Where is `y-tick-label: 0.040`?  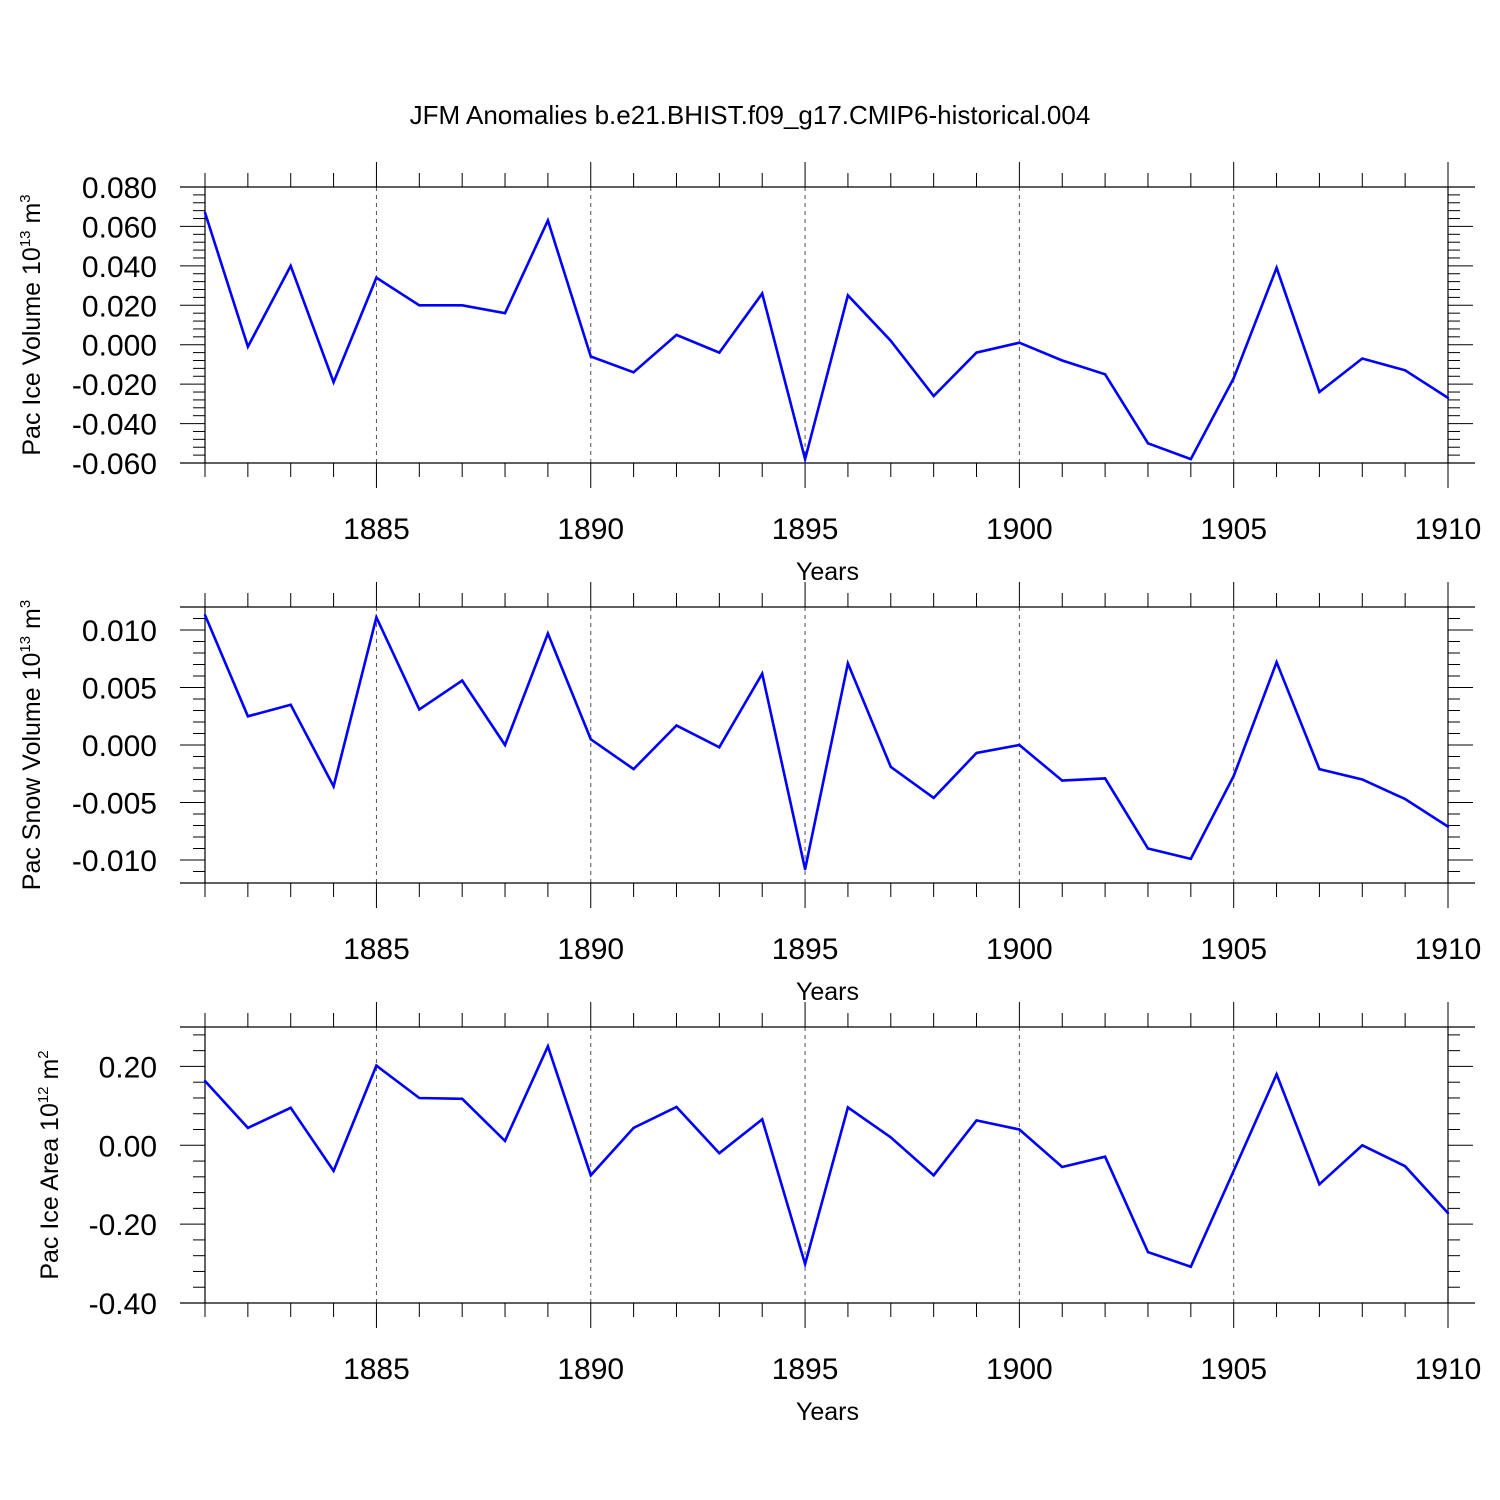 y-tick-label: 0.040 is located at coordinates (119, 267).